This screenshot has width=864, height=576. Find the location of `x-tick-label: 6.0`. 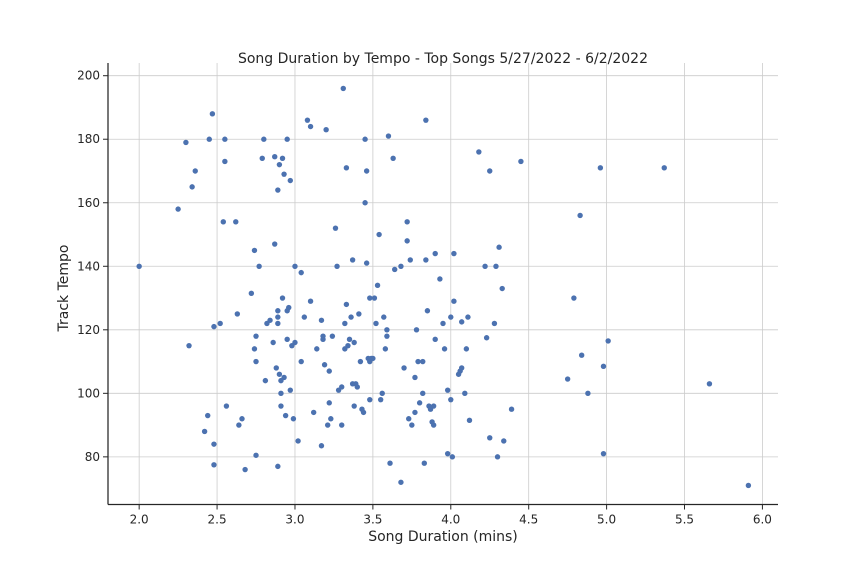

x-tick-label: 6.0 is located at coordinates (762, 520).